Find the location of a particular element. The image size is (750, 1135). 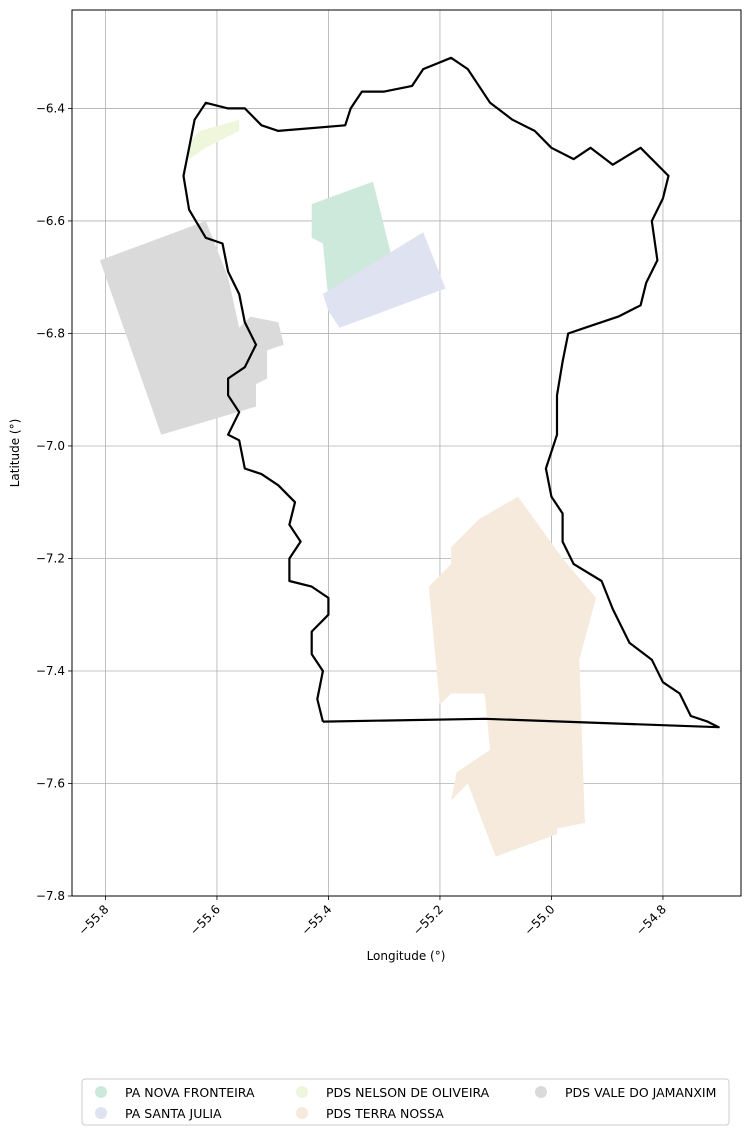

legend-entry: PDS VALE DO JAMANXIM is located at coordinates (625, 1092).